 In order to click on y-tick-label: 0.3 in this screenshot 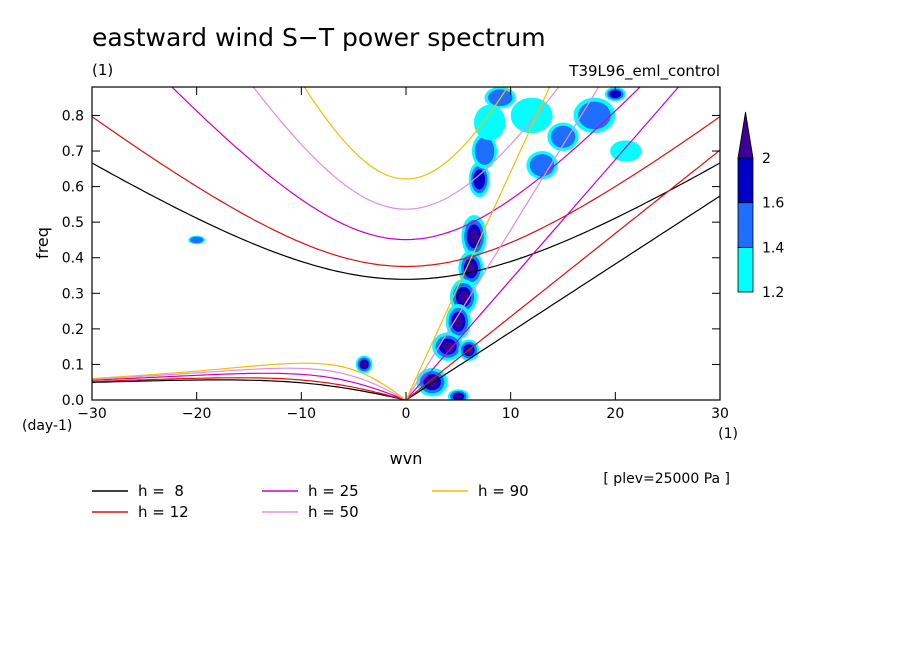, I will do `click(73, 294)`.